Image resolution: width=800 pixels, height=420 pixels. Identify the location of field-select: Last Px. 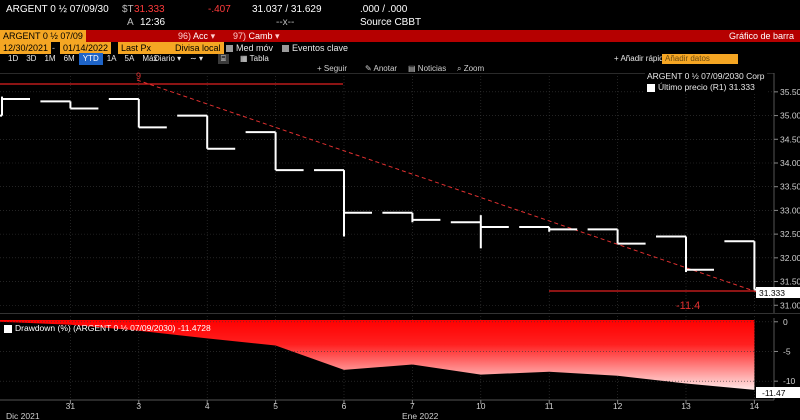
(145, 48).